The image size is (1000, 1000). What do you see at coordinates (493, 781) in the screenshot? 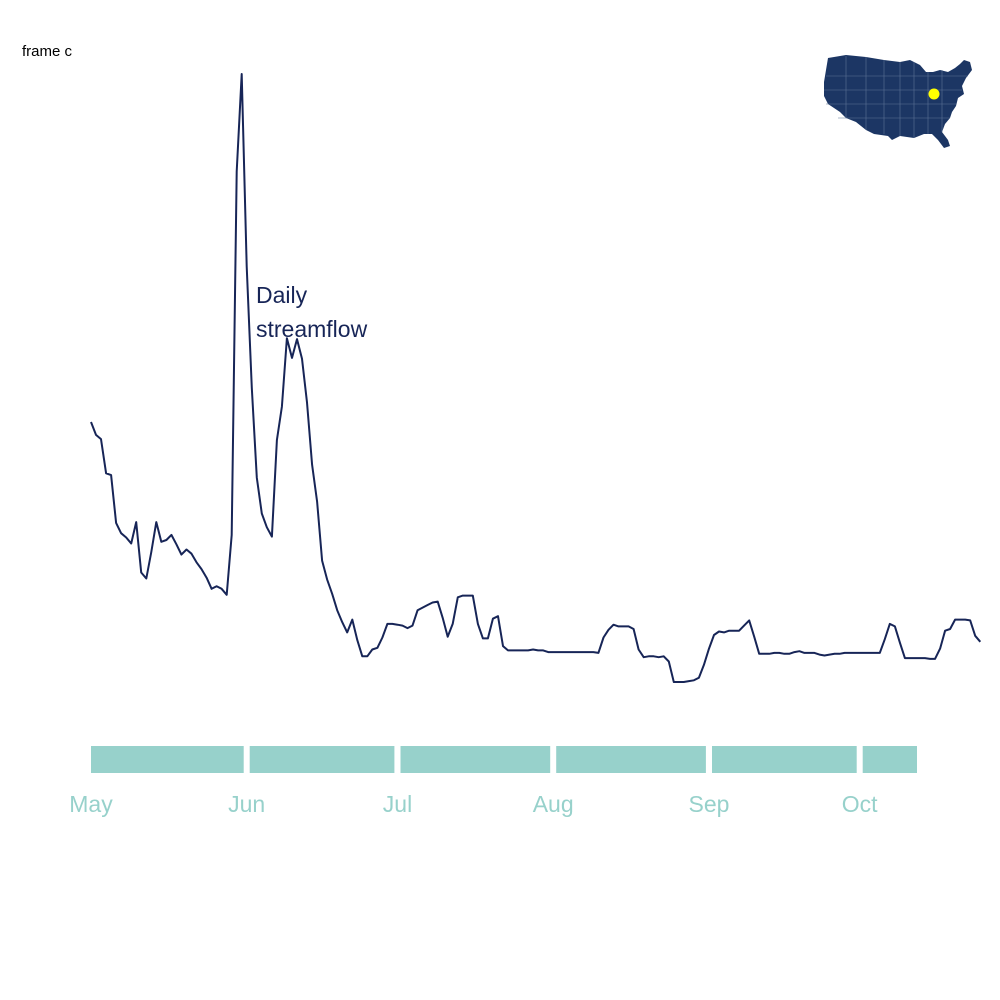
I see `month-axis: May Jun Jul Aug Sep Oct` at bounding box center [493, 781].